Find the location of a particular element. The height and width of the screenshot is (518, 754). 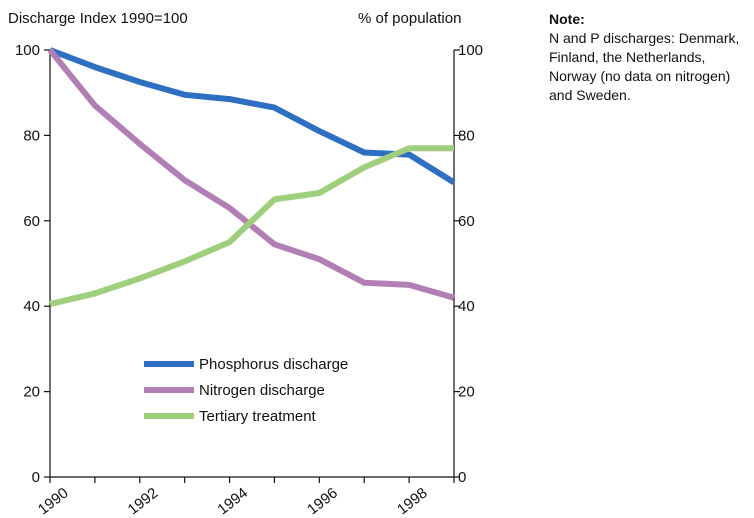

left-y-tick-label: 60 is located at coordinates (31, 221).